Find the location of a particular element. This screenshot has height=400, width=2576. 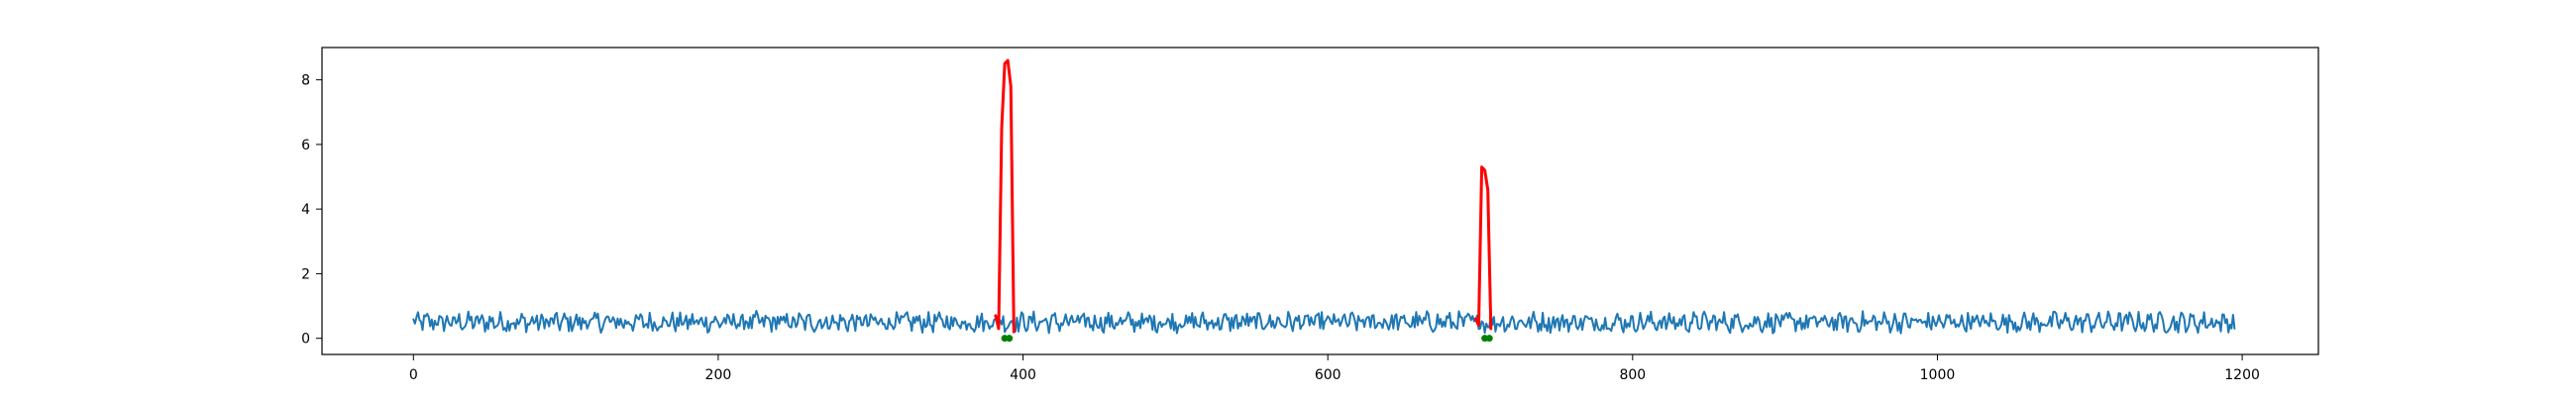

y-tick-label: 2 is located at coordinates (306, 274).